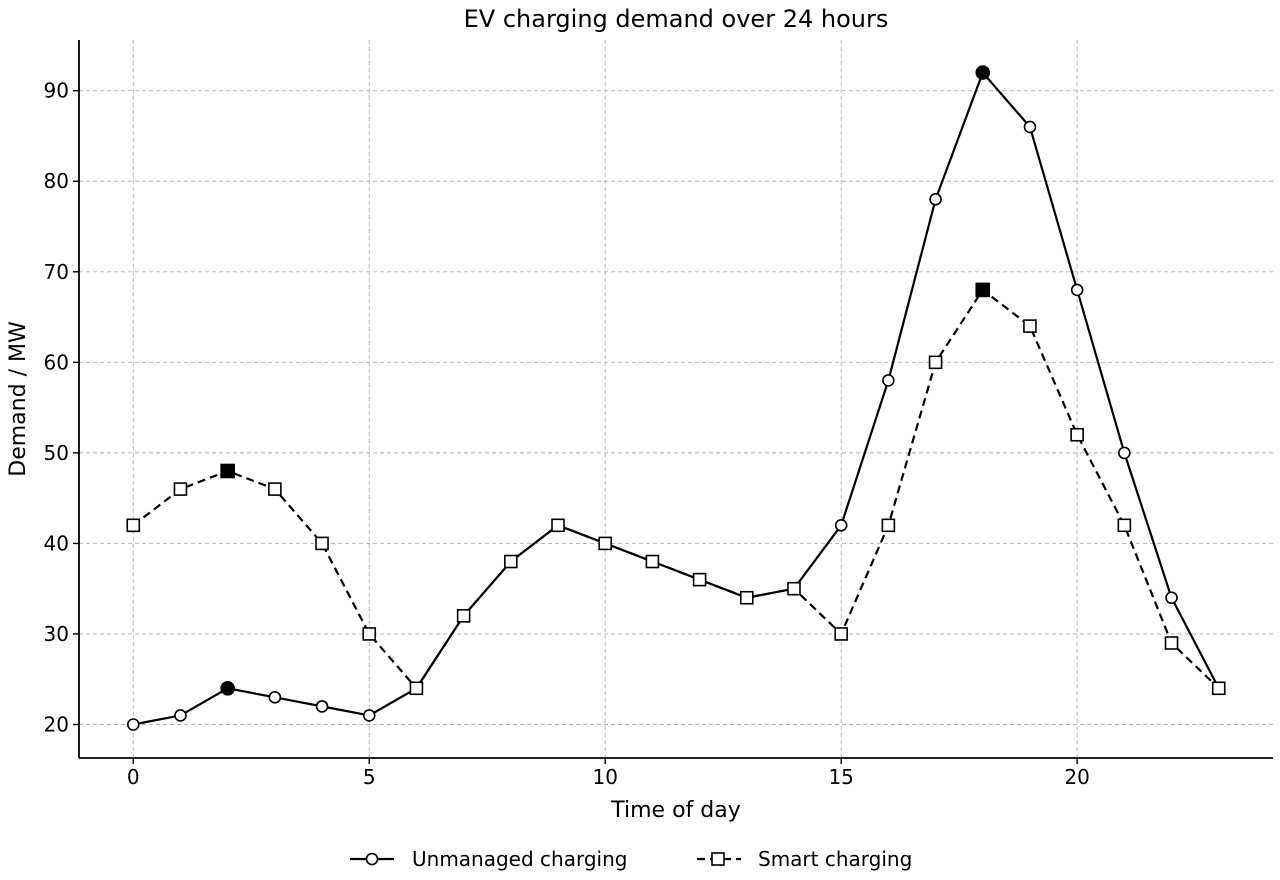  I want to click on x-tick-label: 15, so click(840, 777).